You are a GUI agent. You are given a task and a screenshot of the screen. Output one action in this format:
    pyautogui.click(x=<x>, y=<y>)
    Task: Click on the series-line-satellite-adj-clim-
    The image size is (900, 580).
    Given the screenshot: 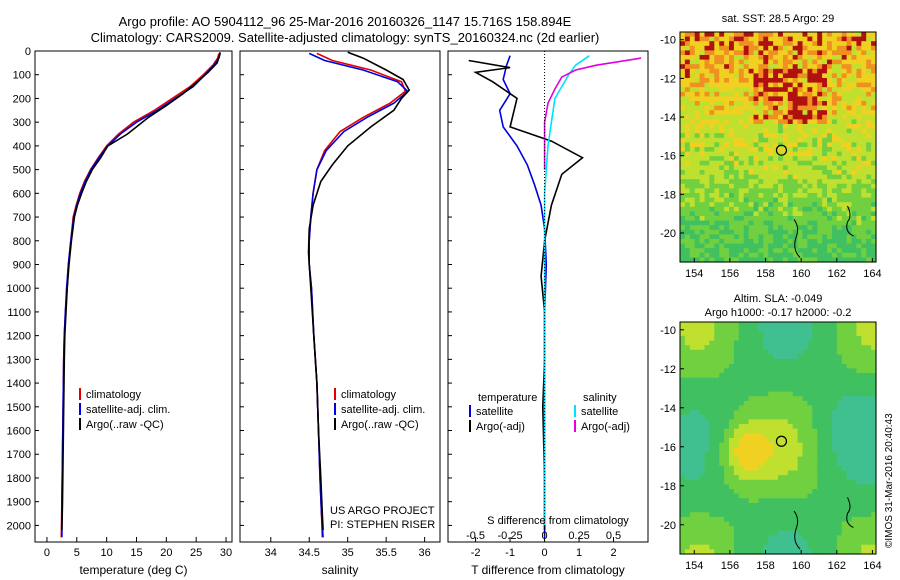 What is the action you would take?
    pyautogui.click(x=358, y=295)
    